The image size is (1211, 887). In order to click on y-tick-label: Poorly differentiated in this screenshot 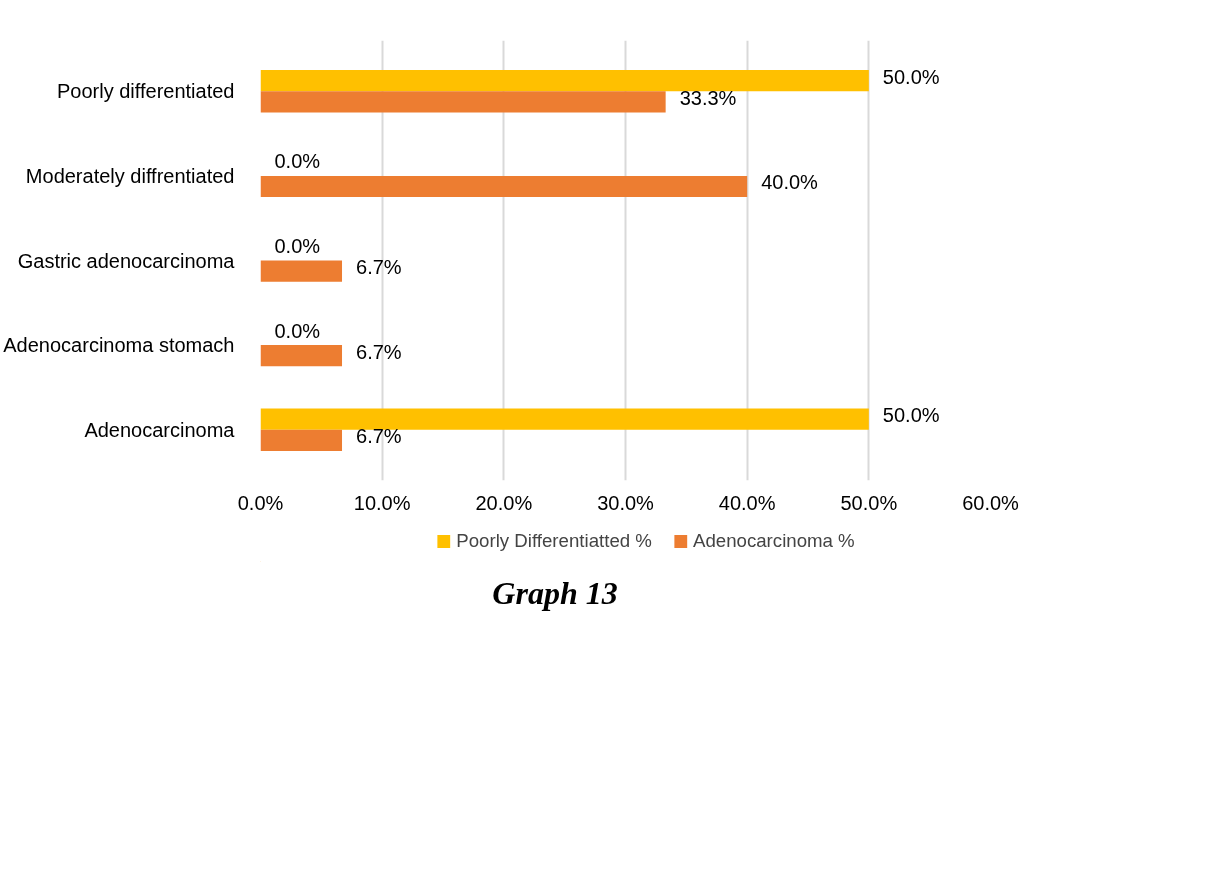, I will do `click(145, 91)`.